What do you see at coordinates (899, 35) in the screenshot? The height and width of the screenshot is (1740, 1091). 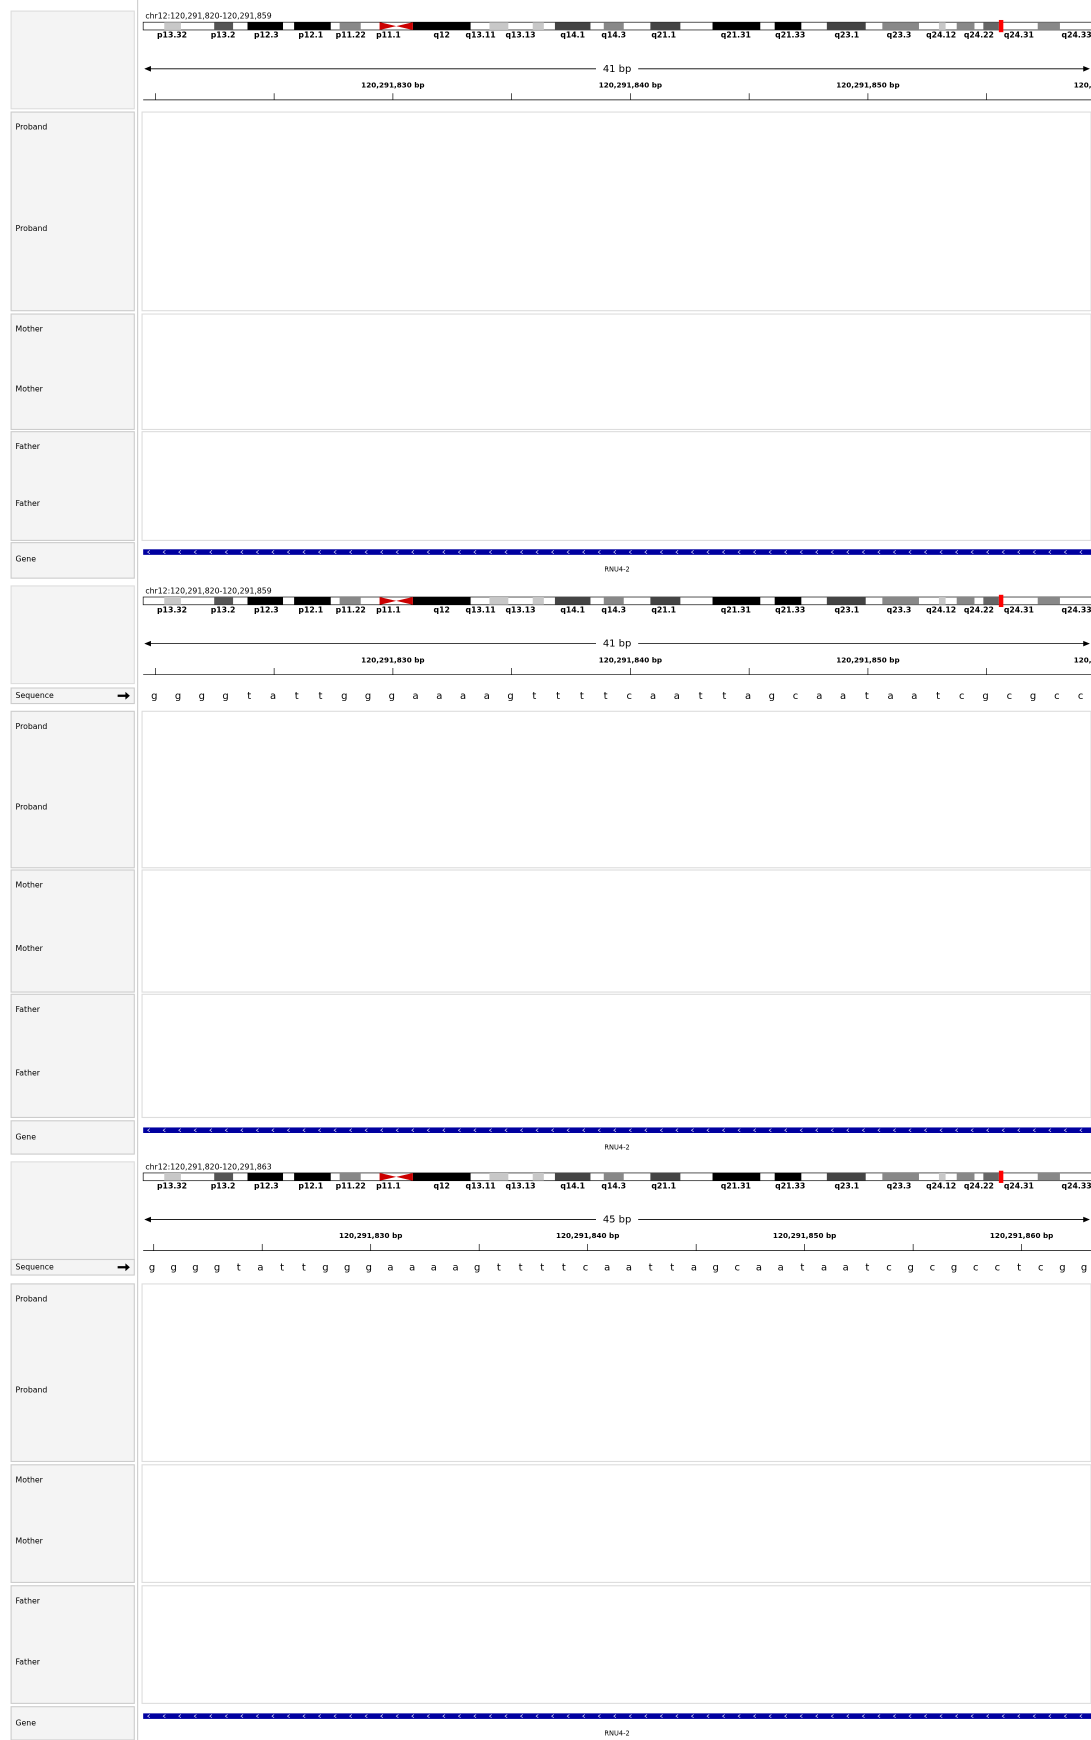 I see `band-label: q23.3` at bounding box center [899, 35].